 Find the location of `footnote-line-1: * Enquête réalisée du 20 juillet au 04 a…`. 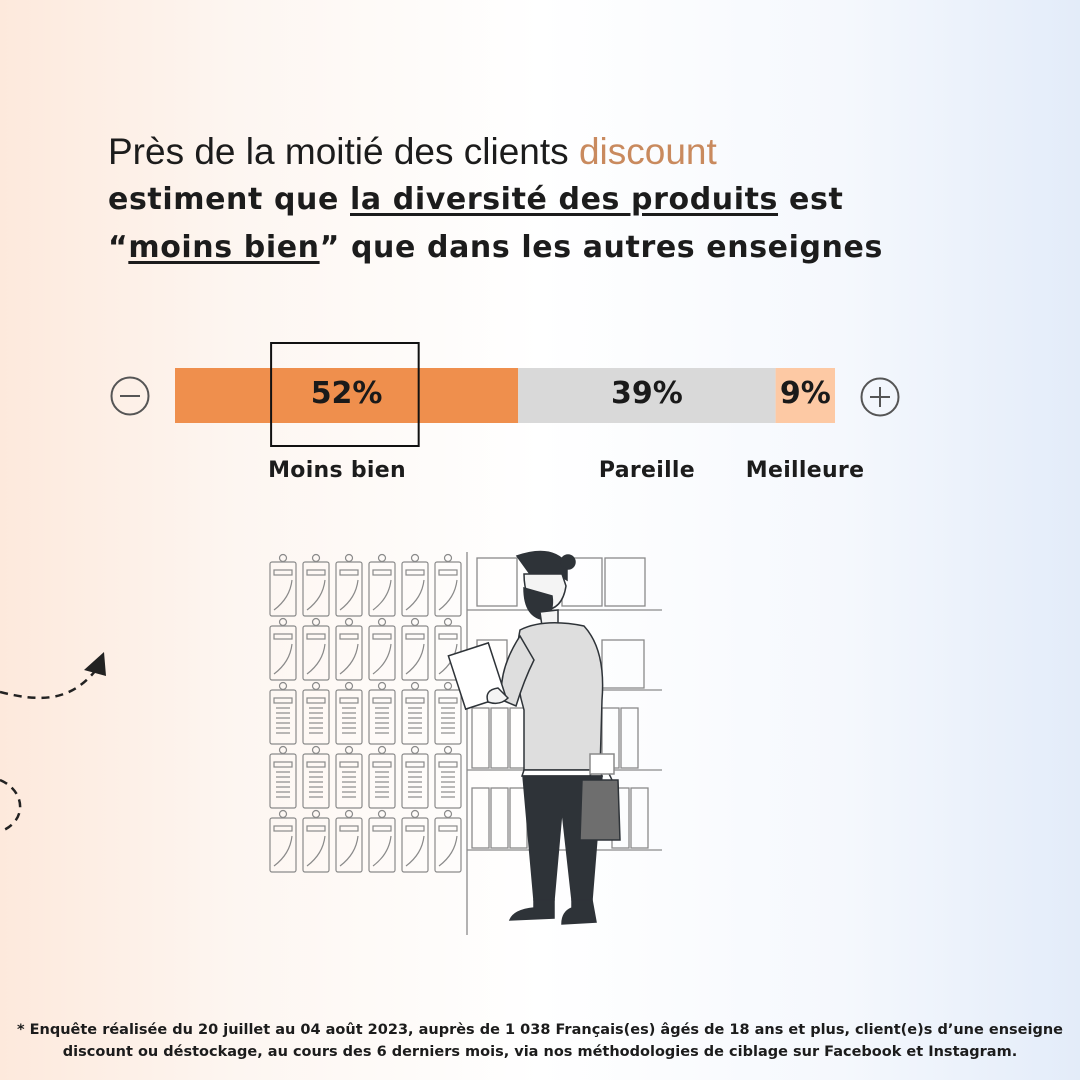

footnote-line-1: * Enquête réalisée du 20 juillet au 04 a… is located at coordinates (539, 1030).